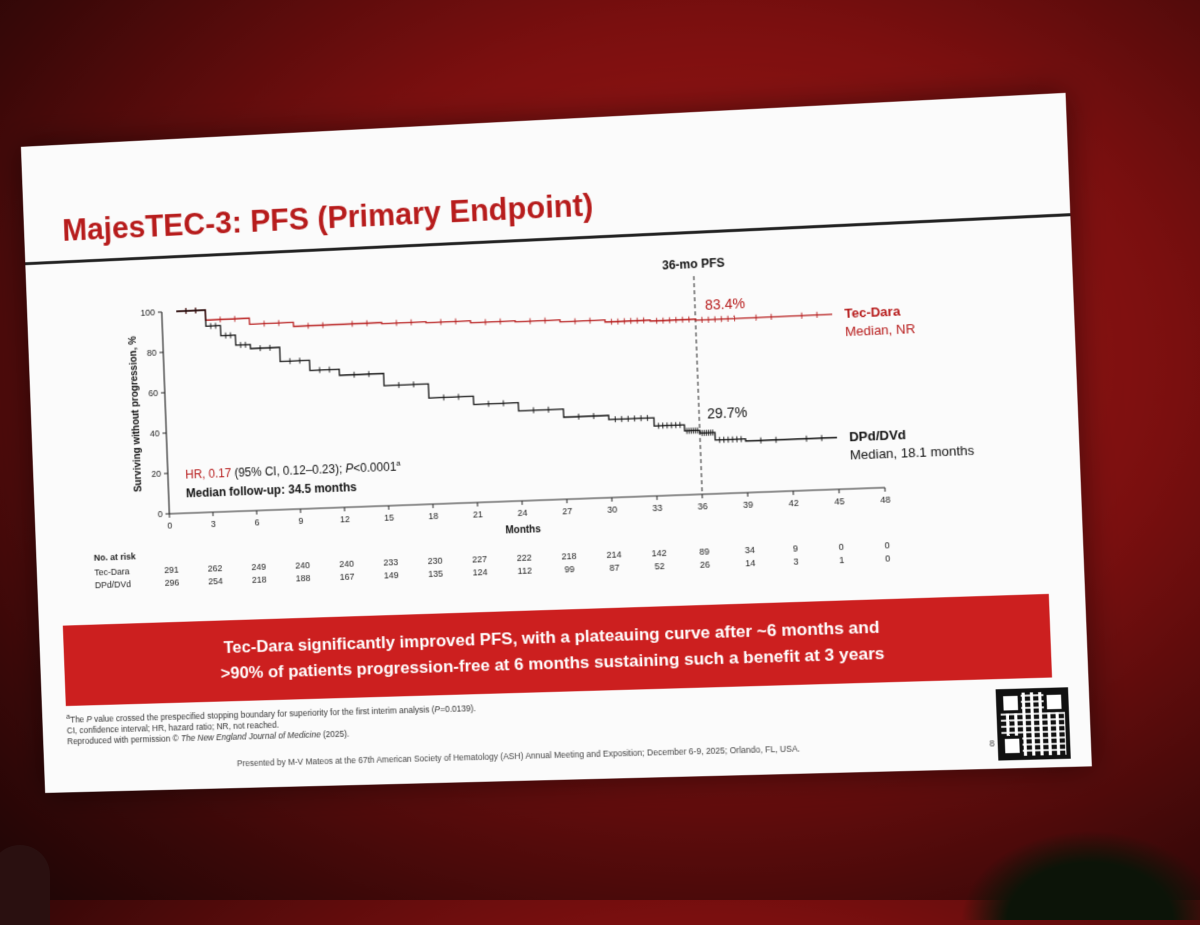 The width and height of the screenshot is (1200, 925). Describe the element at coordinates (115, 556) in the screenshot. I see `risk-table-header: No. at risk` at that location.